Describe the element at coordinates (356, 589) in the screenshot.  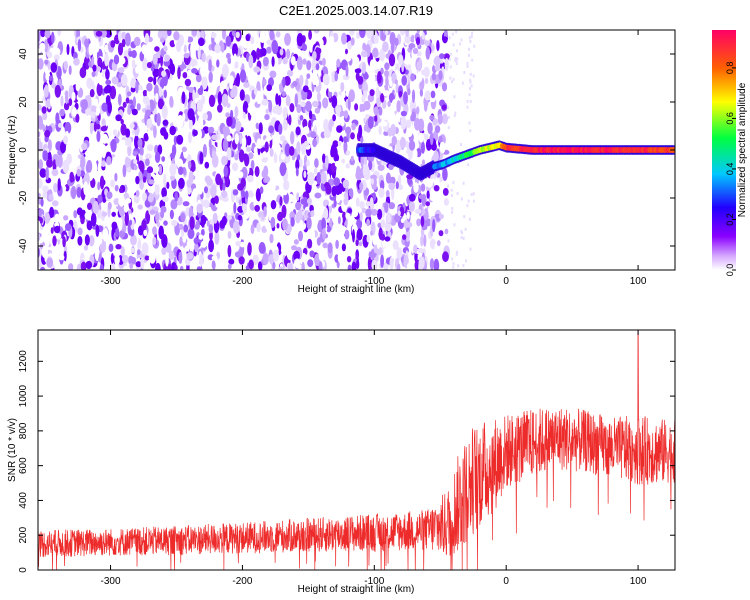
I see `snr-xlabel: Height of straight line (km)` at that location.